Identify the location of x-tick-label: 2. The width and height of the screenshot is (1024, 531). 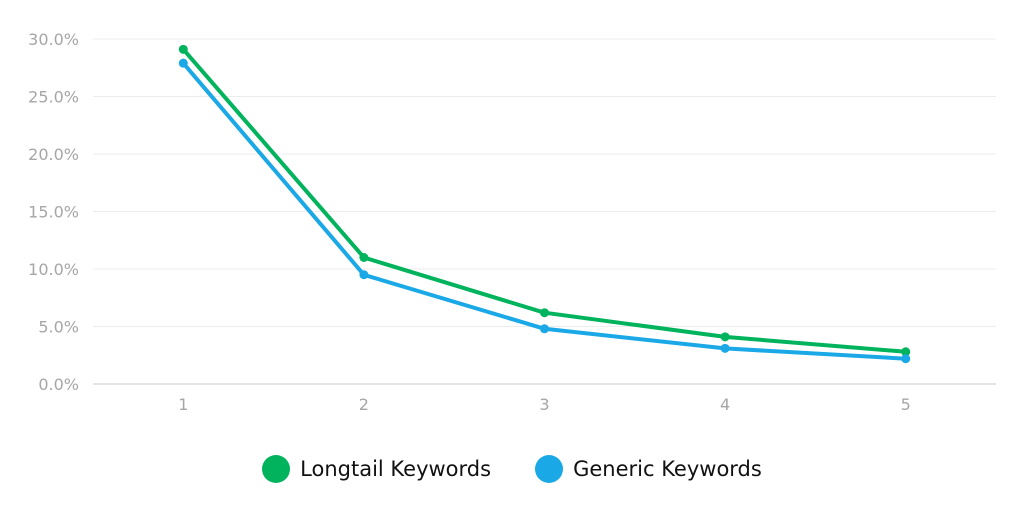
(364, 404).